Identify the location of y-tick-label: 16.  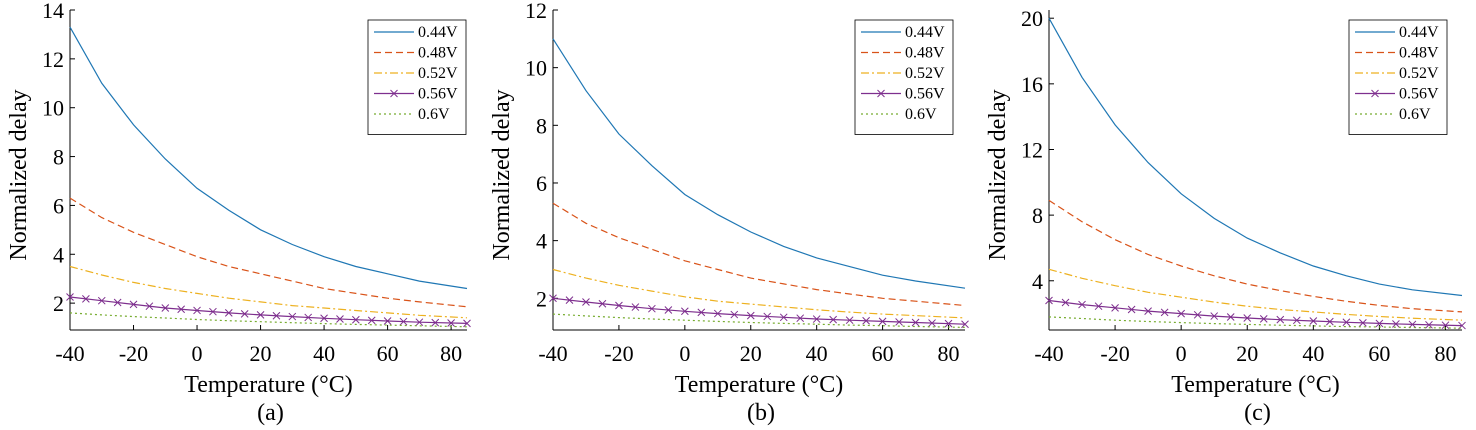
(1032, 84).